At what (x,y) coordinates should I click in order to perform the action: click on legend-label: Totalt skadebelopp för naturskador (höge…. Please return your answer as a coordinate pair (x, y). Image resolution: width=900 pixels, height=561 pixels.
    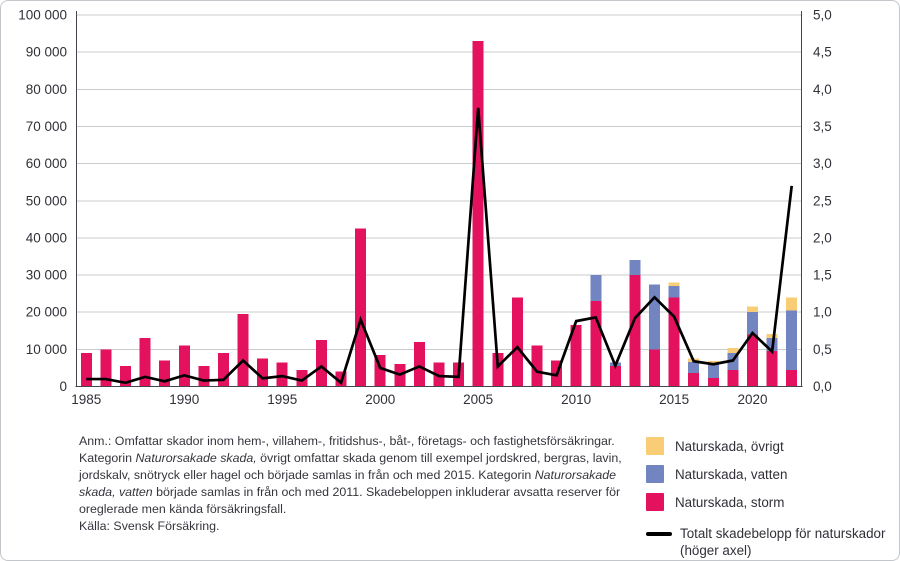
    Looking at the image, I should click on (782, 542).